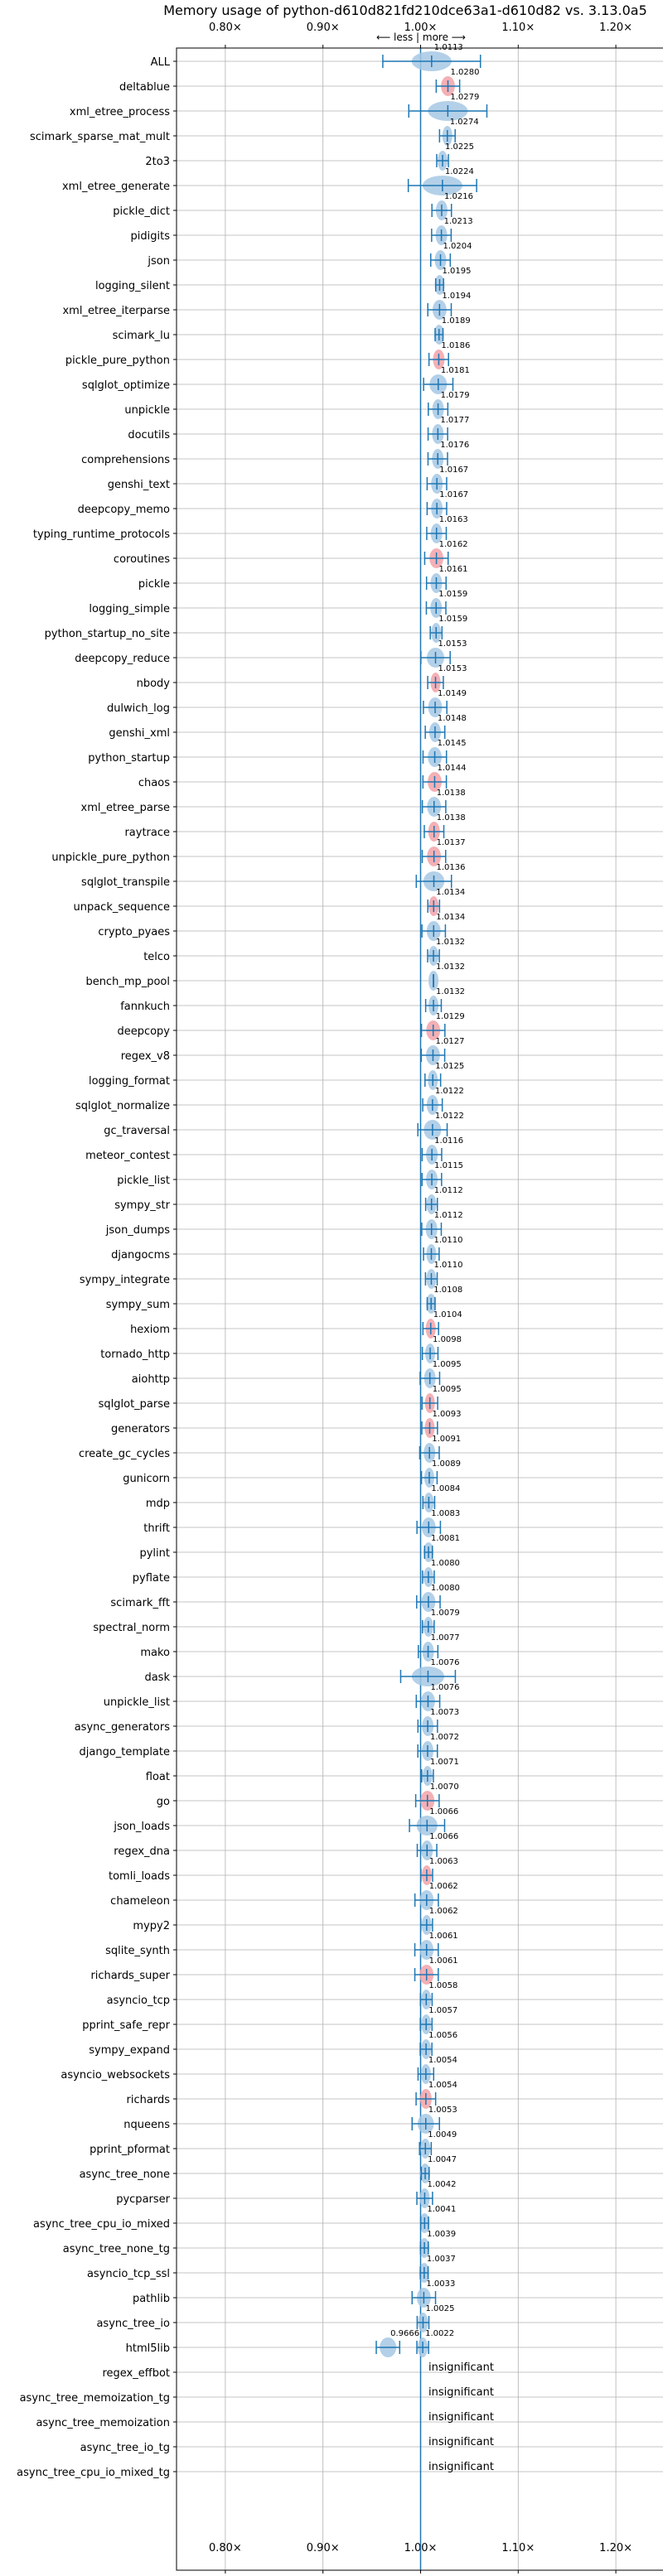 This screenshot has height=2576, width=663. Describe the element at coordinates (447, 1241) in the screenshot. I see `value-label: 1.0110` at that location.